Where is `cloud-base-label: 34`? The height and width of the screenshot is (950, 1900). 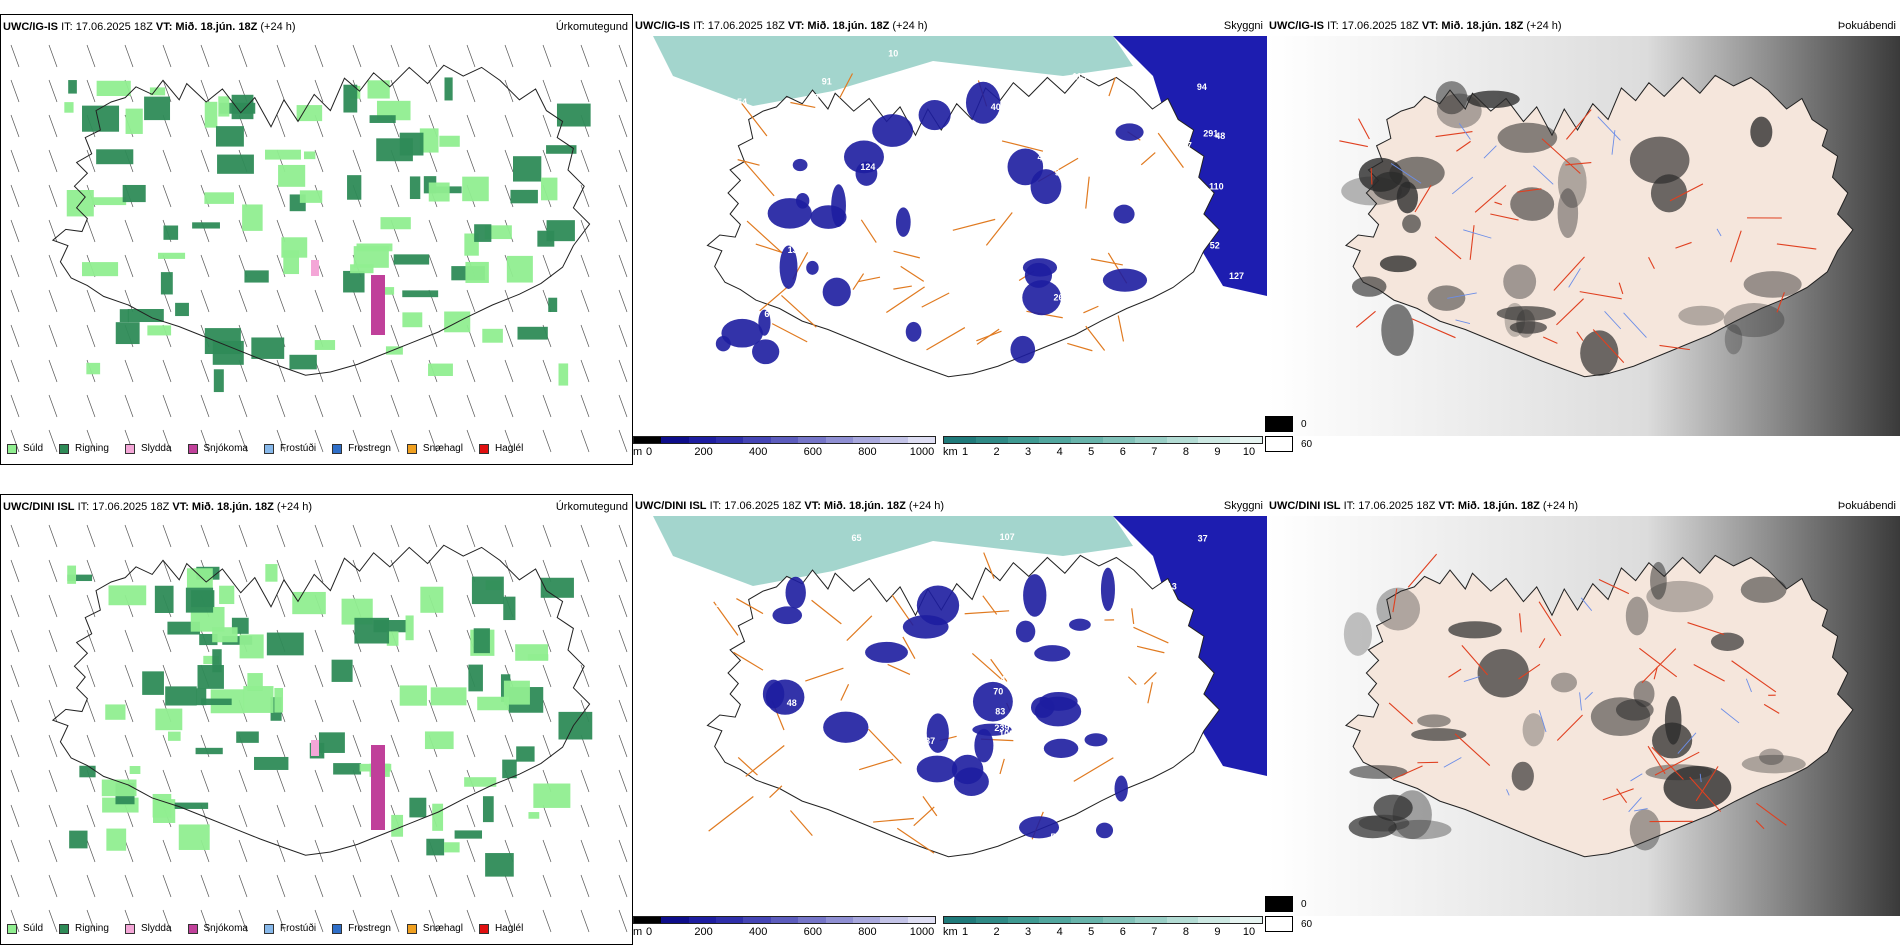 cloud-base-label: 34 is located at coordinates (1141, 610).